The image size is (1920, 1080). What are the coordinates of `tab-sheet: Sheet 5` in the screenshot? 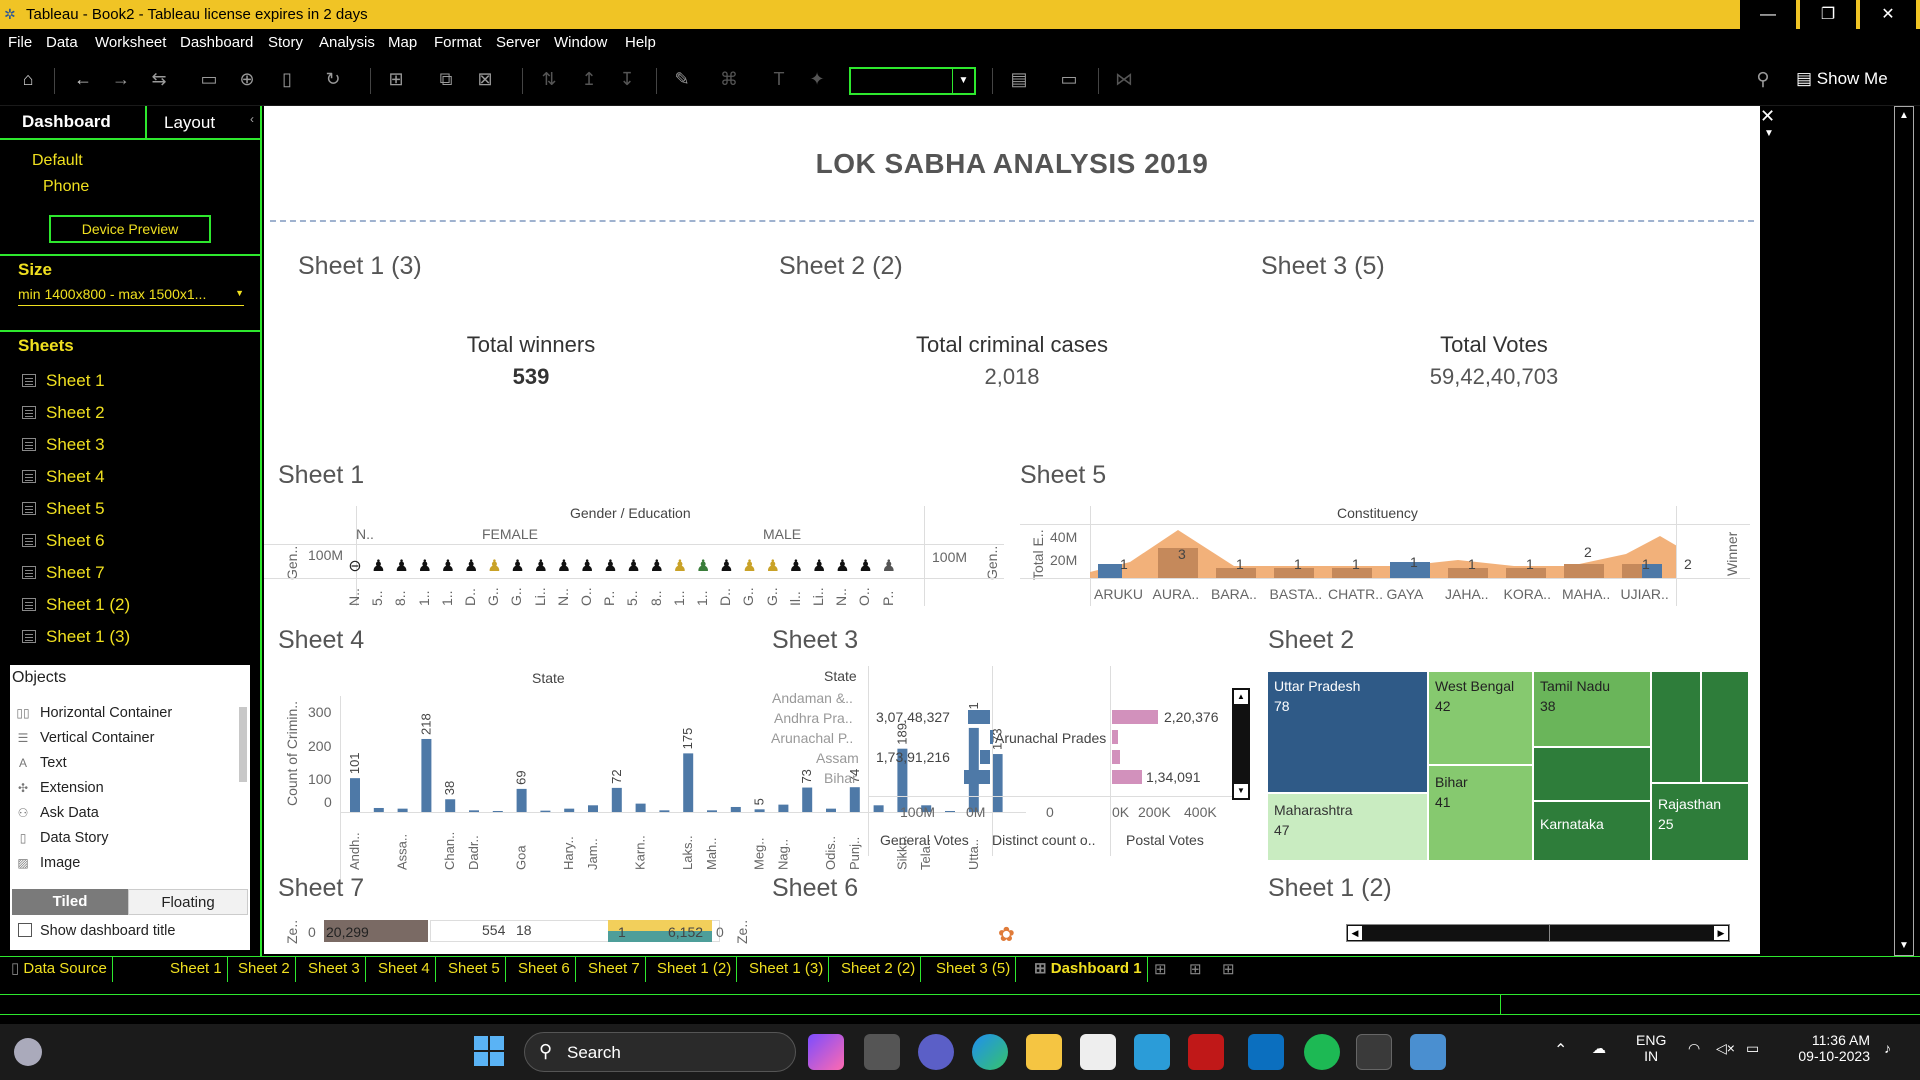 It's located at (474, 969).